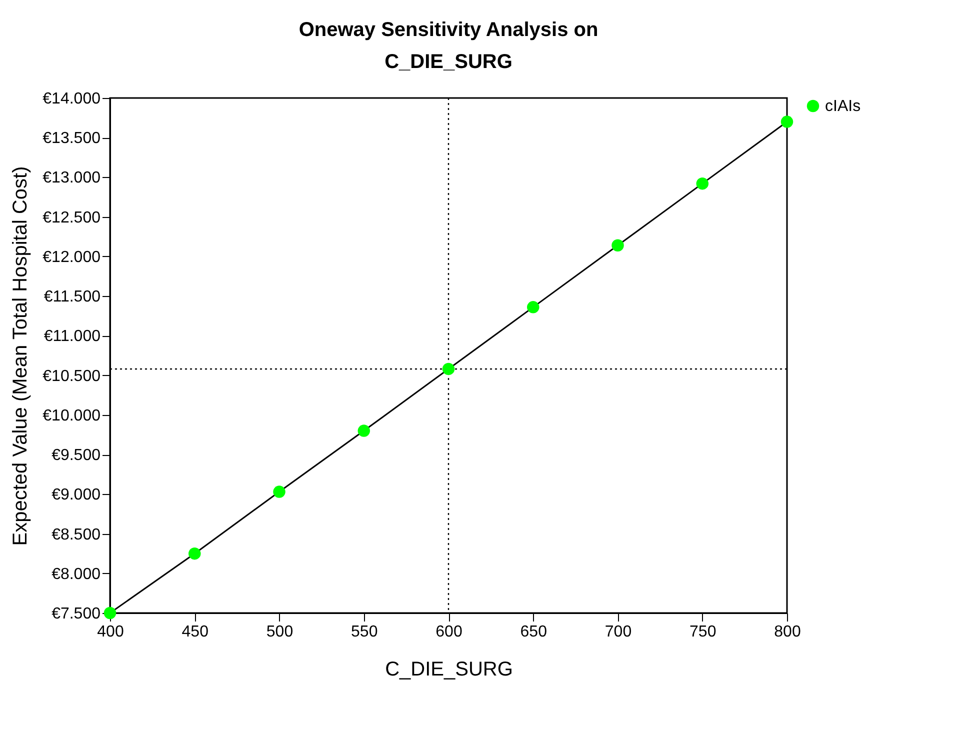 The image size is (956, 736). Describe the element at coordinates (76, 614) in the screenshot. I see `y-tick-label: €7.500` at that location.